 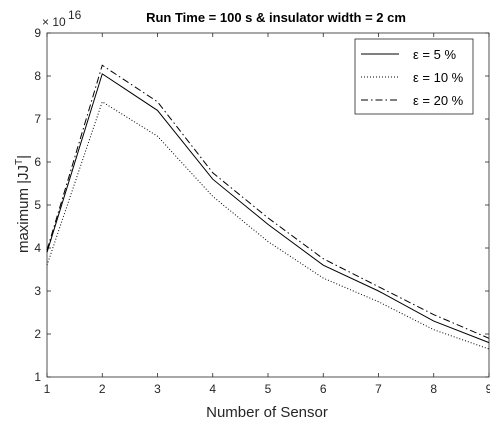 What do you see at coordinates (37, 377) in the screenshot?
I see `y-tick-label: 1` at bounding box center [37, 377].